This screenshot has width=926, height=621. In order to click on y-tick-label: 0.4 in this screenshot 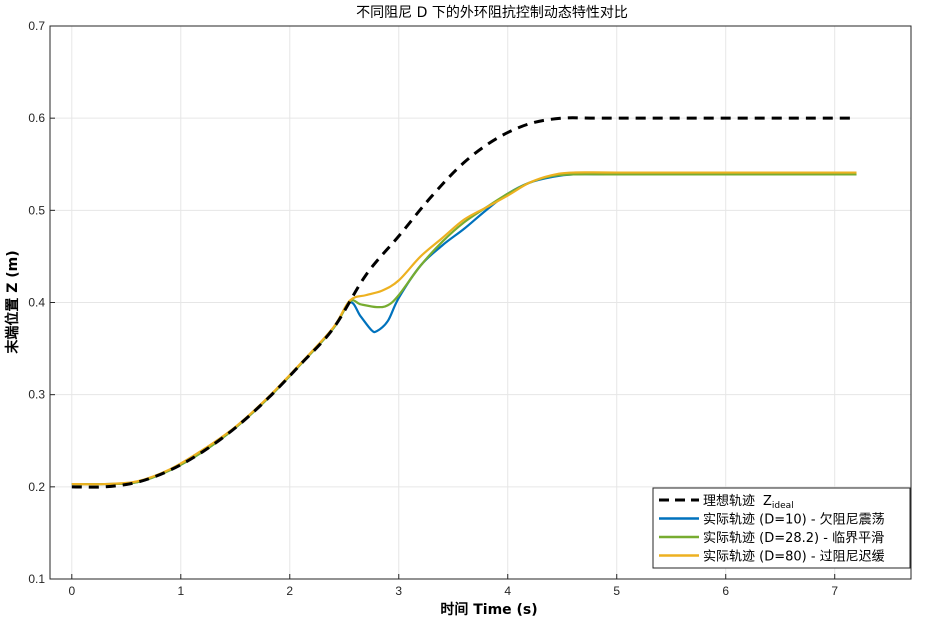, I will do `click(36, 303)`.